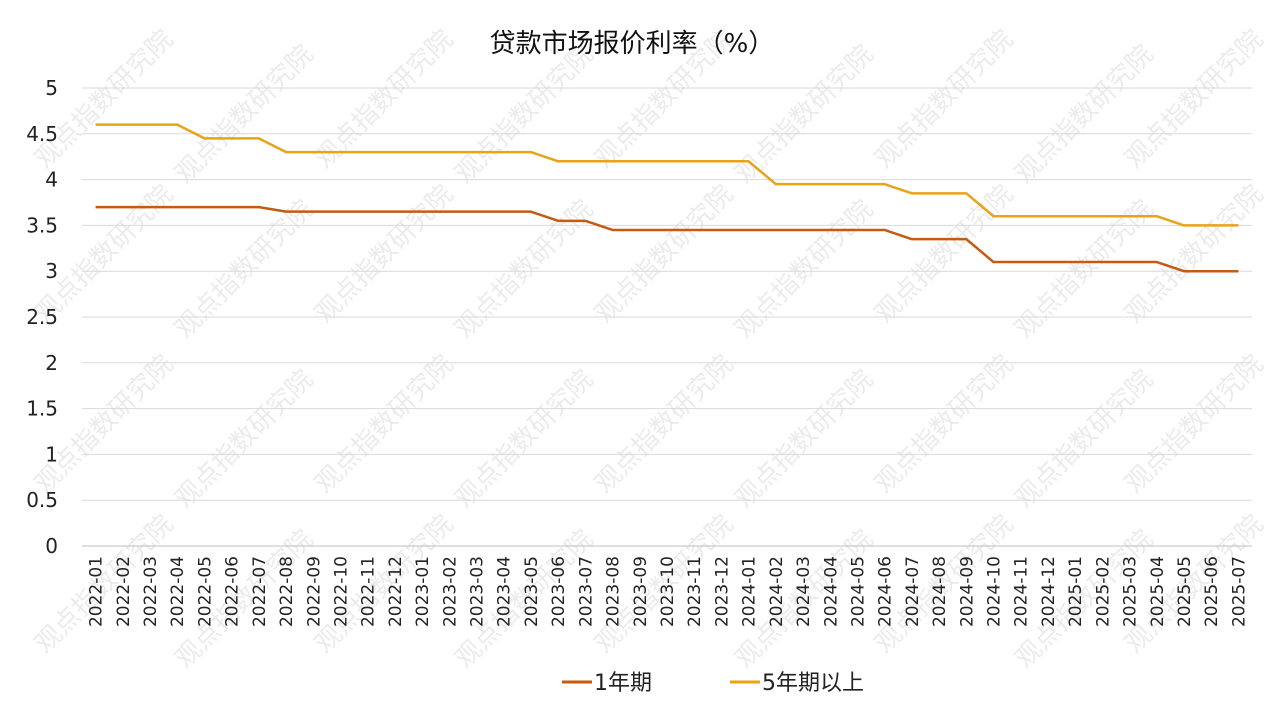  What do you see at coordinates (886, 591) in the screenshot?
I see `x-tick-label: 2024-06` at bounding box center [886, 591].